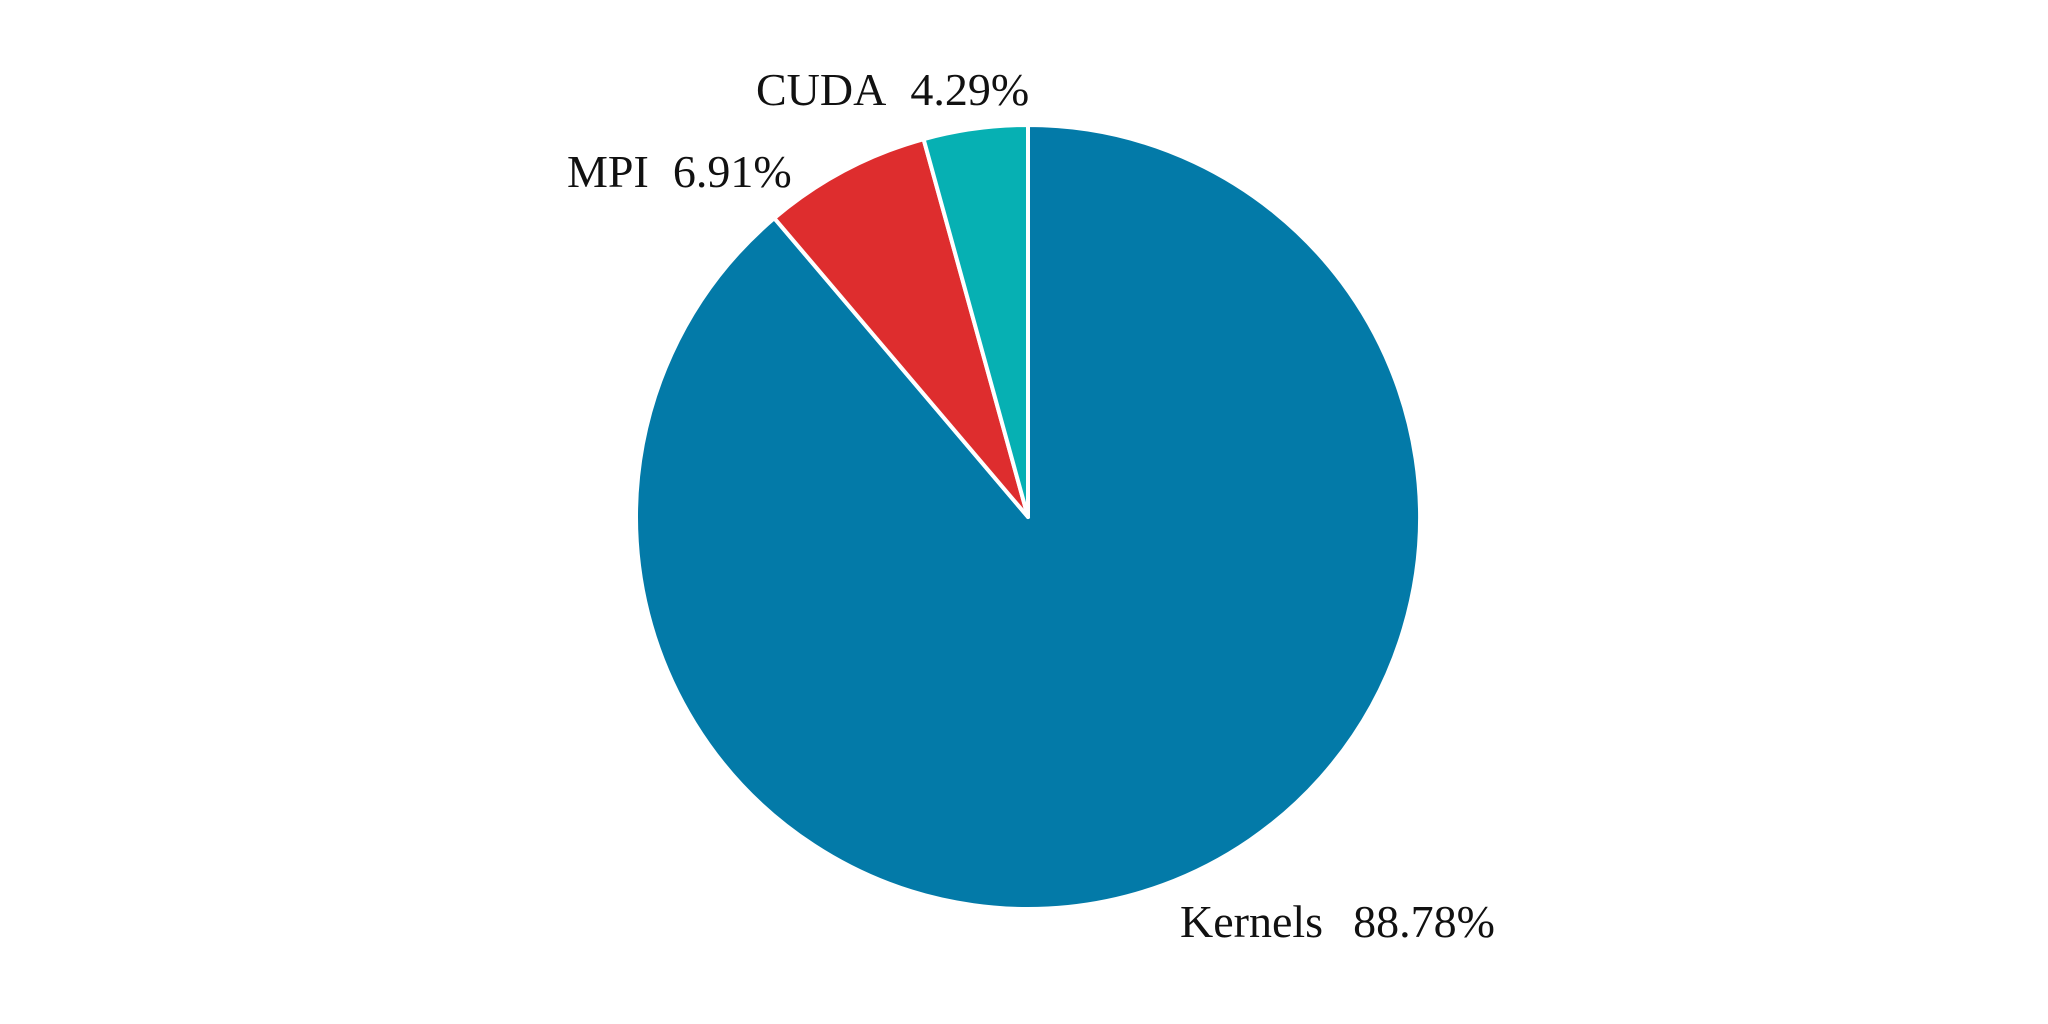  What do you see at coordinates (975, 321) in the screenshot?
I see `pie-slice-cuda` at bounding box center [975, 321].